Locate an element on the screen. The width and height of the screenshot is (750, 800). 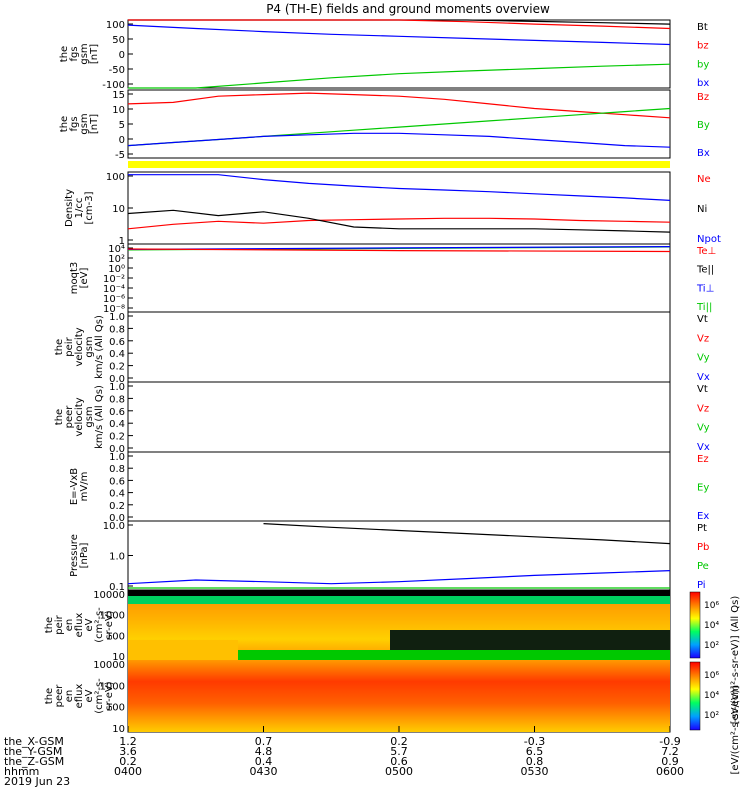
legend-item: By is located at coordinates (703, 125).